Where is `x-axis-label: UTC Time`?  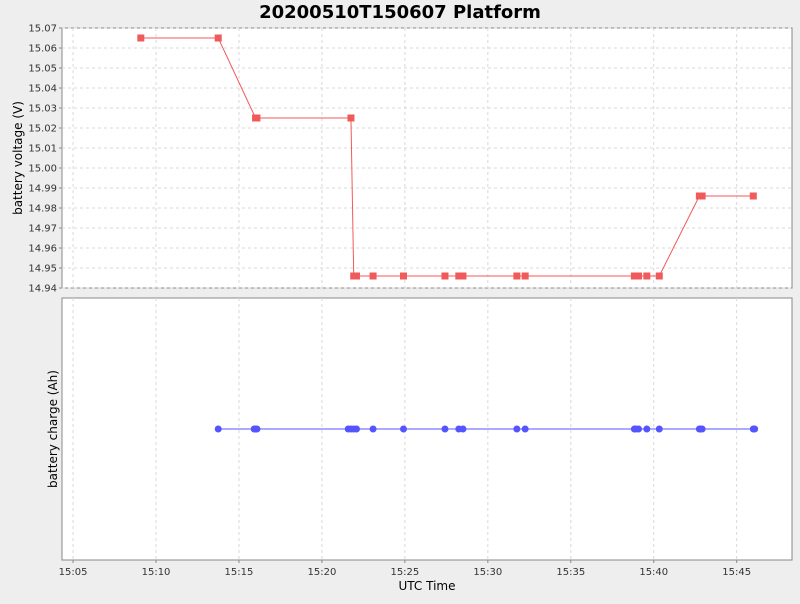 x-axis-label: UTC Time is located at coordinates (427, 586).